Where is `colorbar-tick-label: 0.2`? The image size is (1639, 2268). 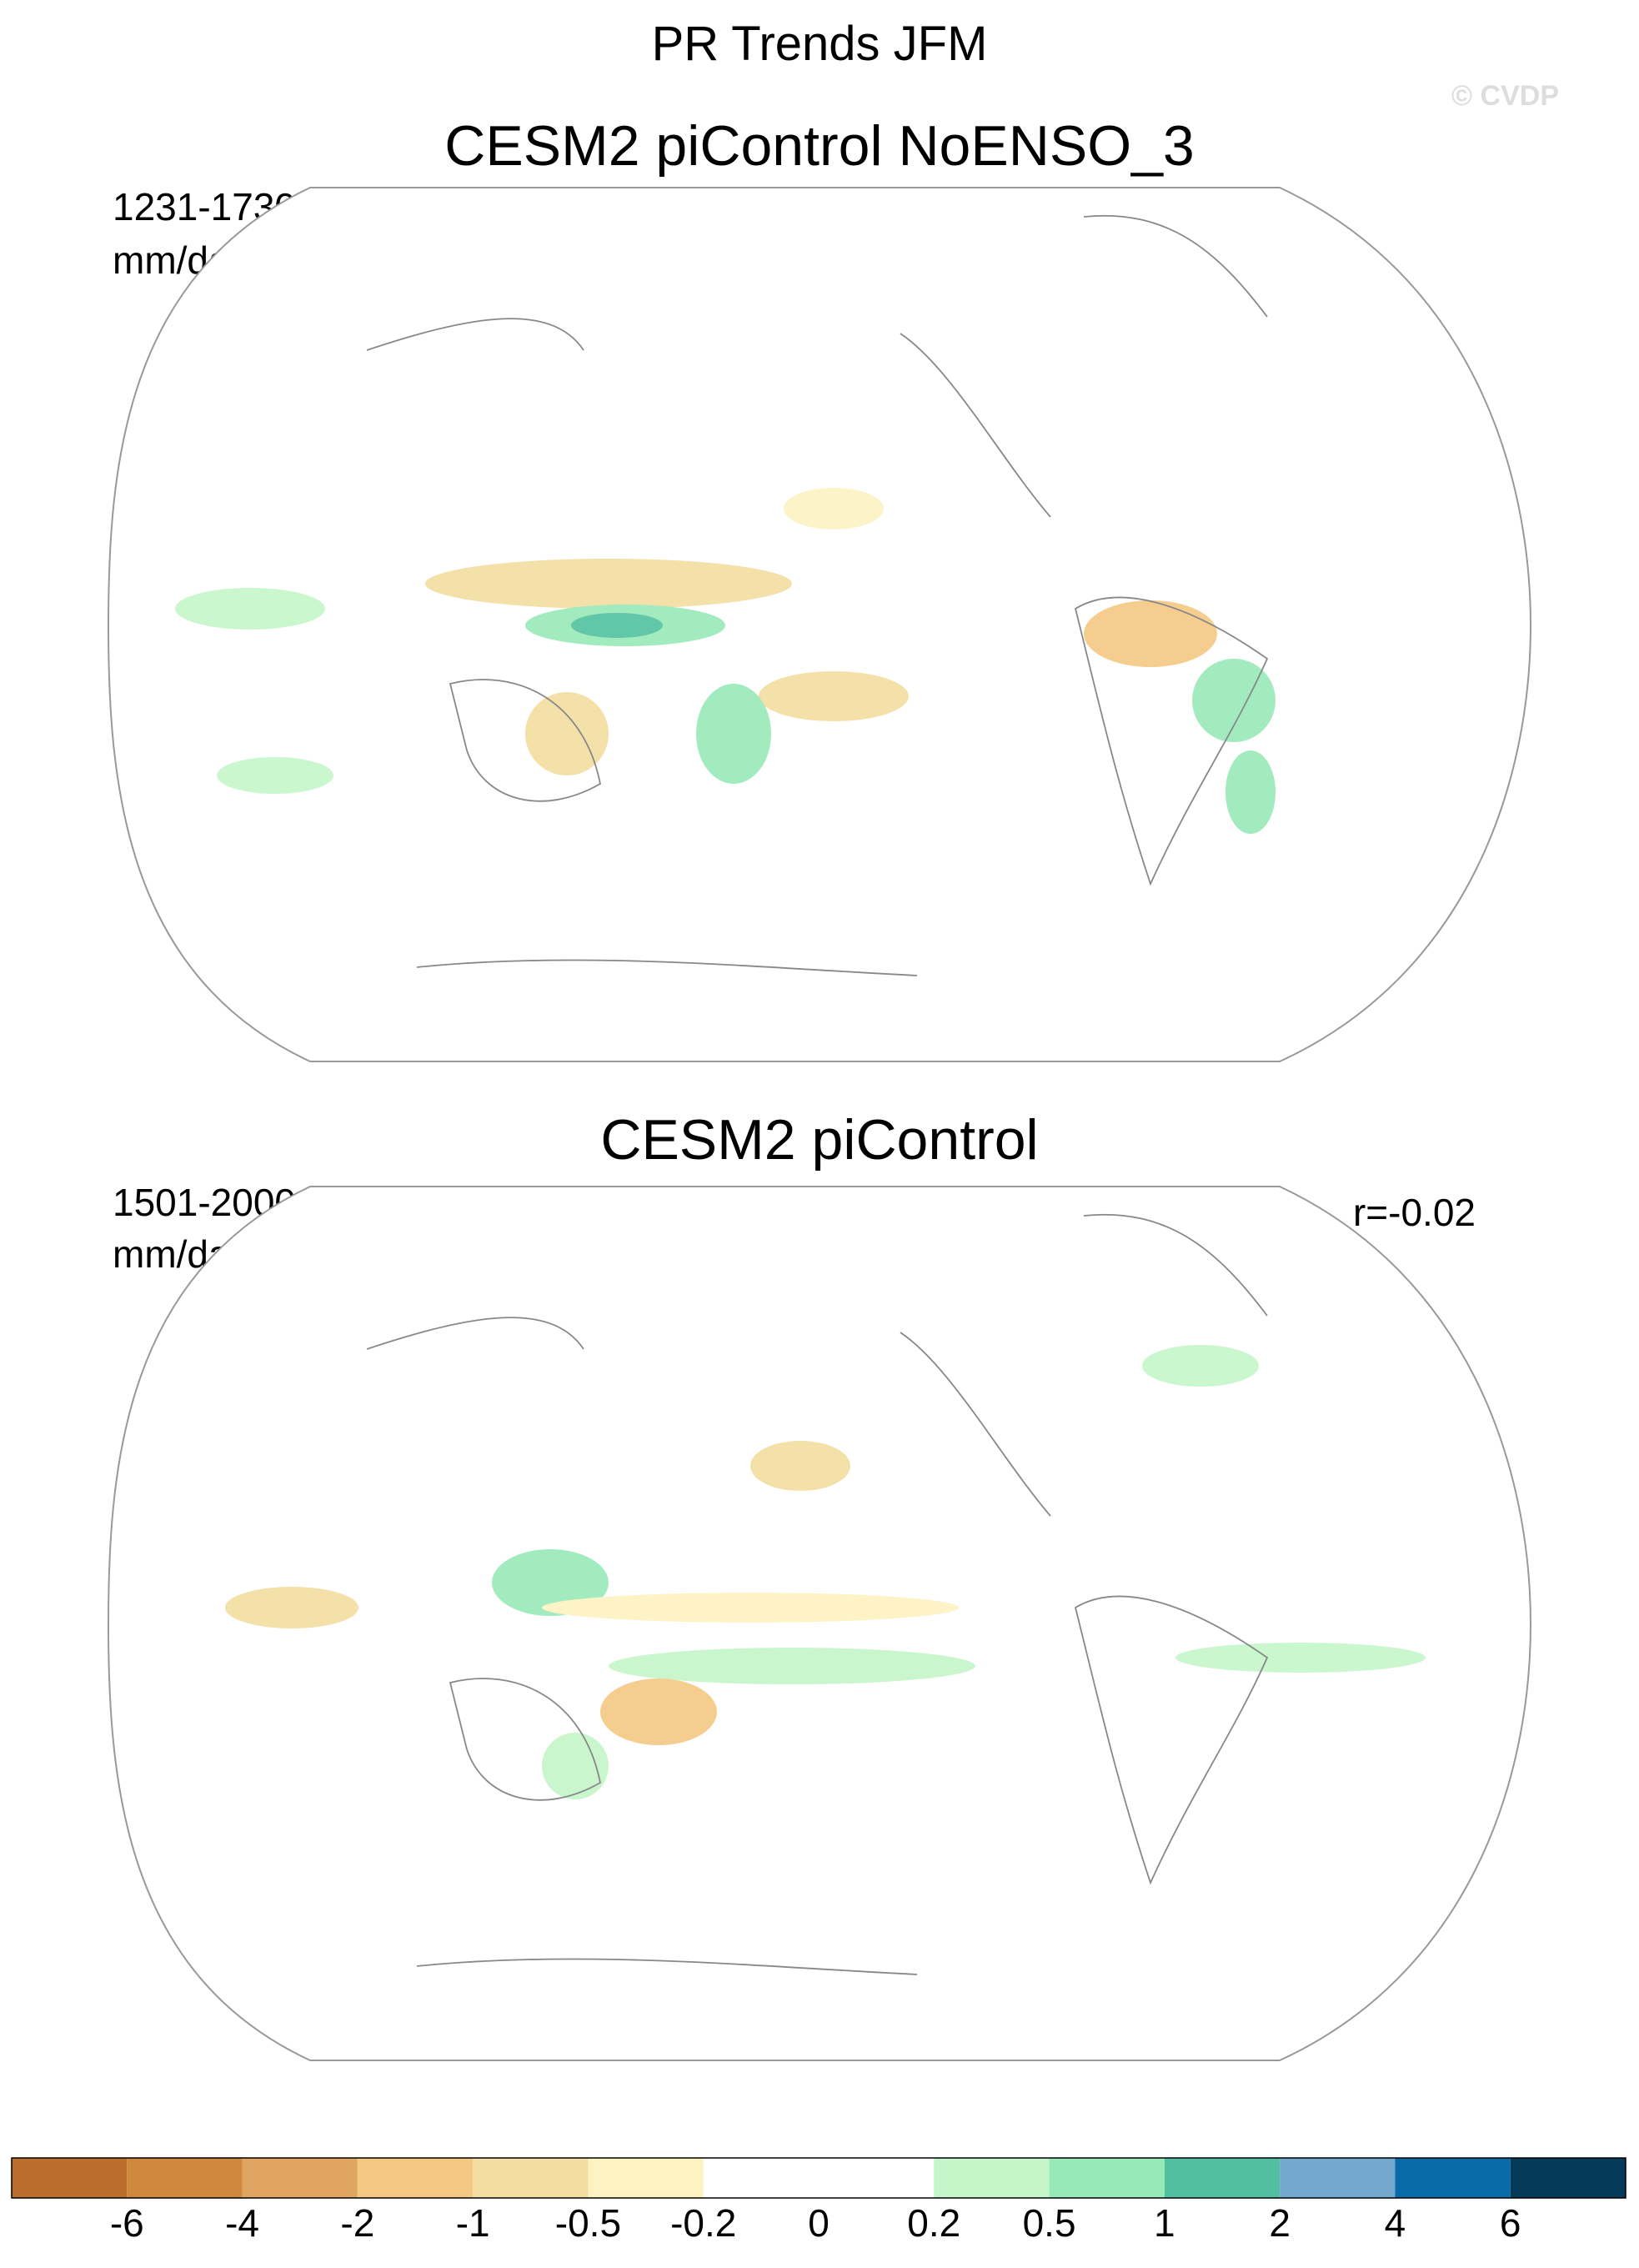 colorbar-tick-label: 0.2 is located at coordinates (933, 2223).